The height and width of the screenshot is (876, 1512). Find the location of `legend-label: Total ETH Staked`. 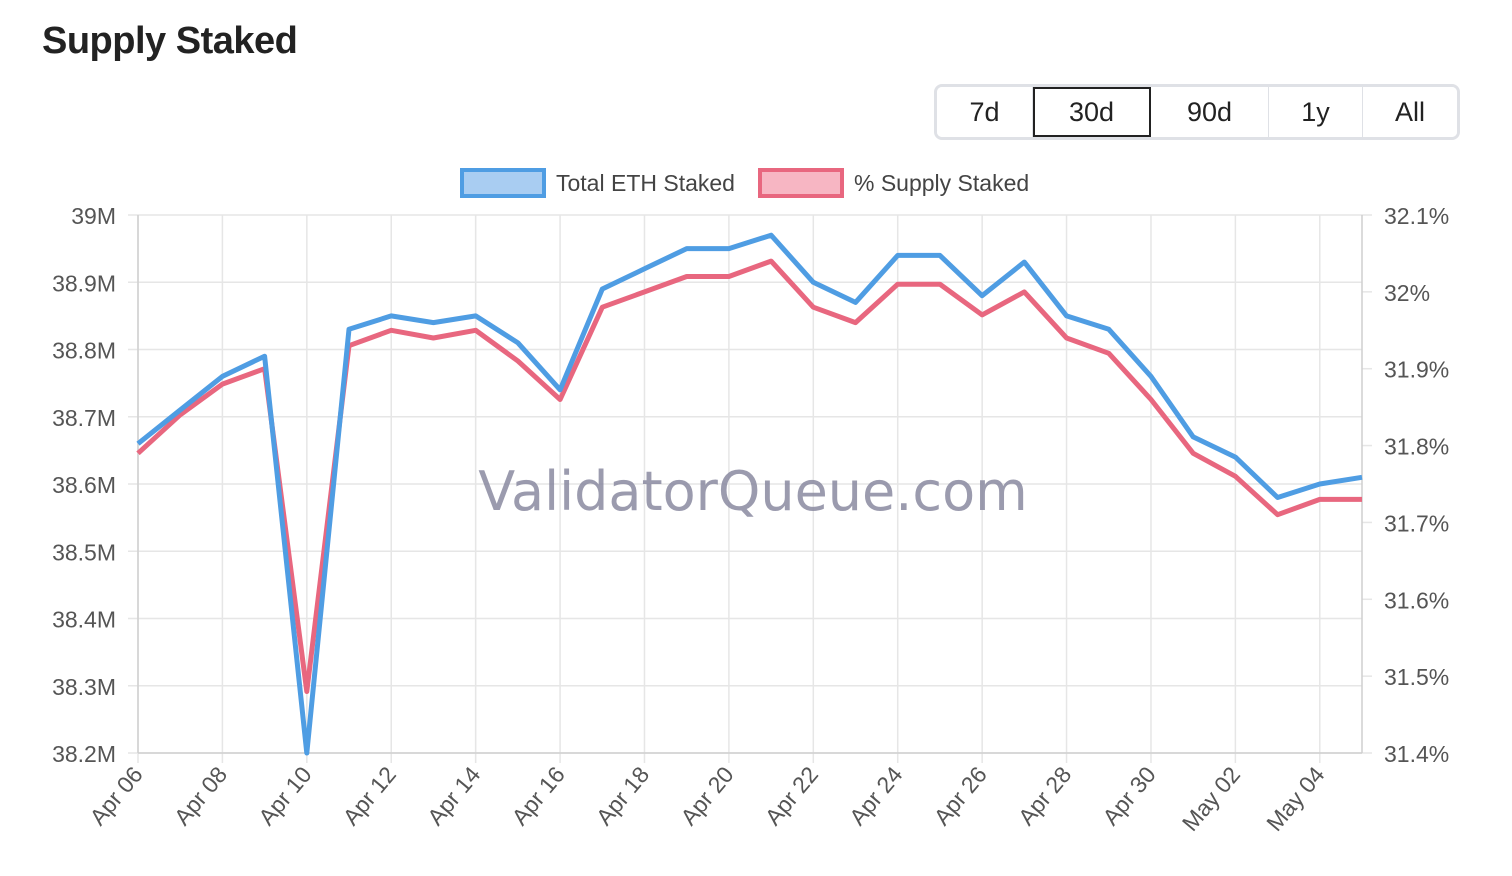

legend-label: Total ETH Staked is located at coordinates (645, 183).